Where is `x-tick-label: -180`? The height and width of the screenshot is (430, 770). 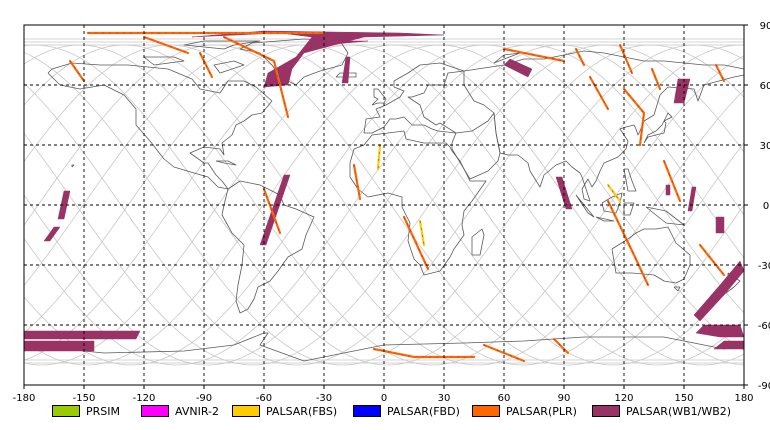 x-tick-label: -180 is located at coordinates (24, 398).